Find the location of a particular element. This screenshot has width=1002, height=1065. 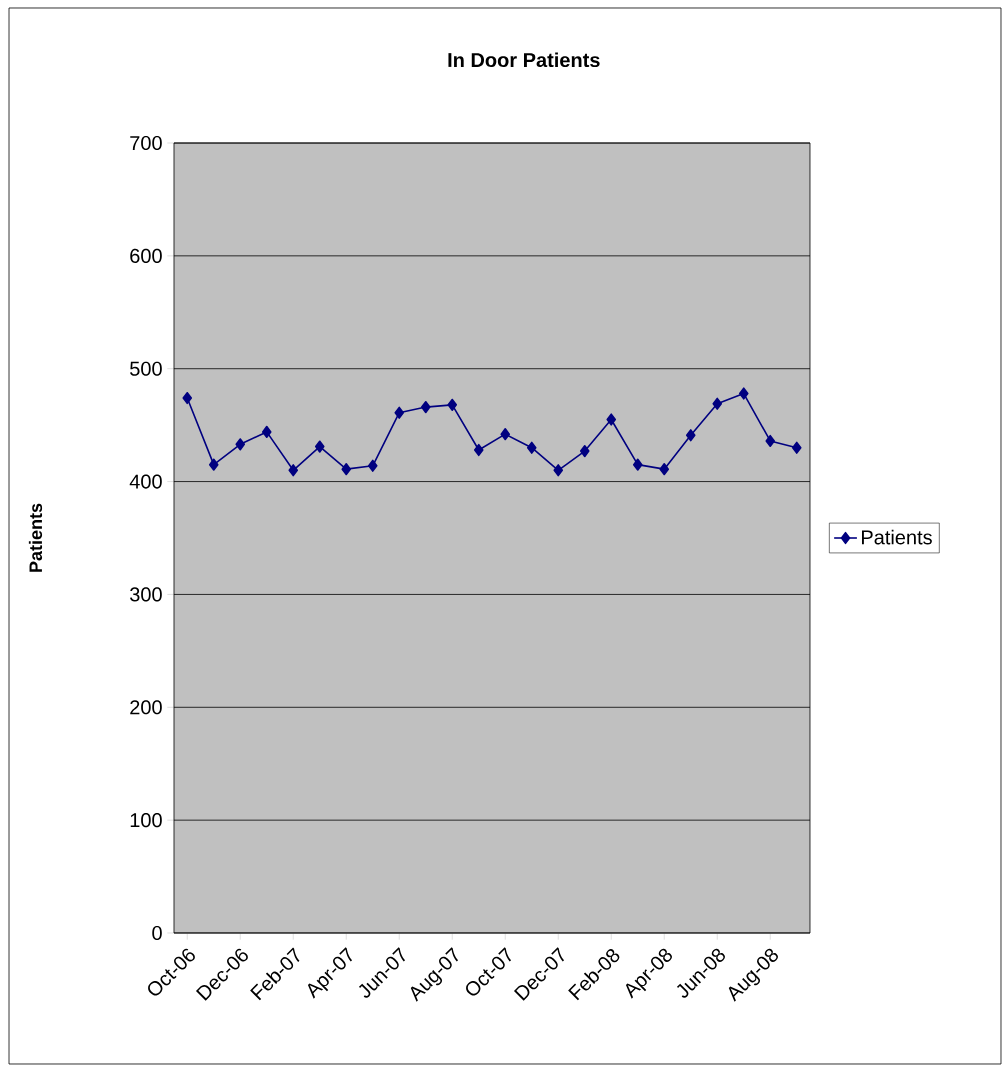

y-tick-label: 600 is located at coordinates (146, 255).